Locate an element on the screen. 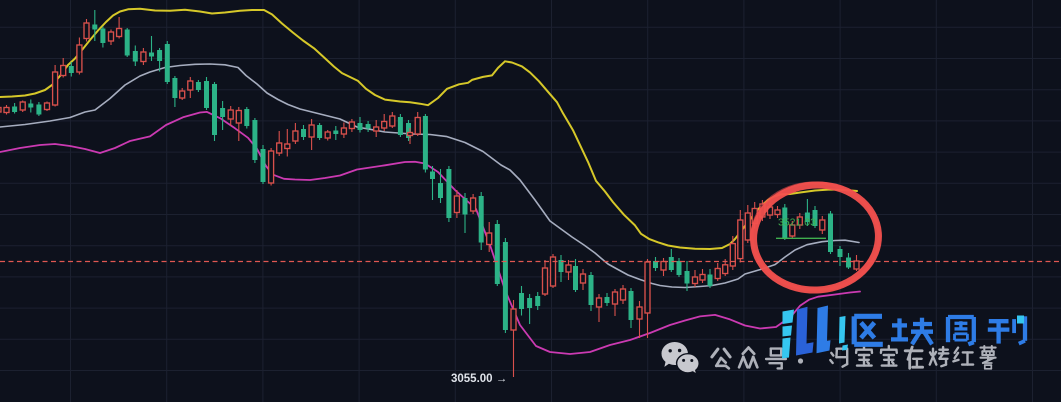 This screenshot has height=402, width=1061. svg-text: 3521.03 is located at coordinates (797, 223).